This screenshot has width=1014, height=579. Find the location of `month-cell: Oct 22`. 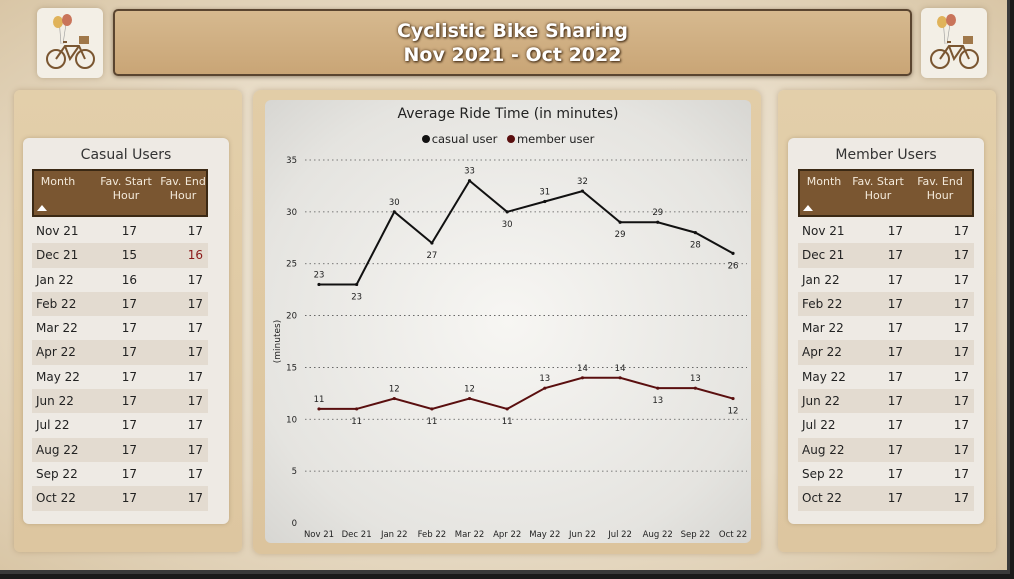

month-cell: Oct 22 is located at coordinates (822, 498).